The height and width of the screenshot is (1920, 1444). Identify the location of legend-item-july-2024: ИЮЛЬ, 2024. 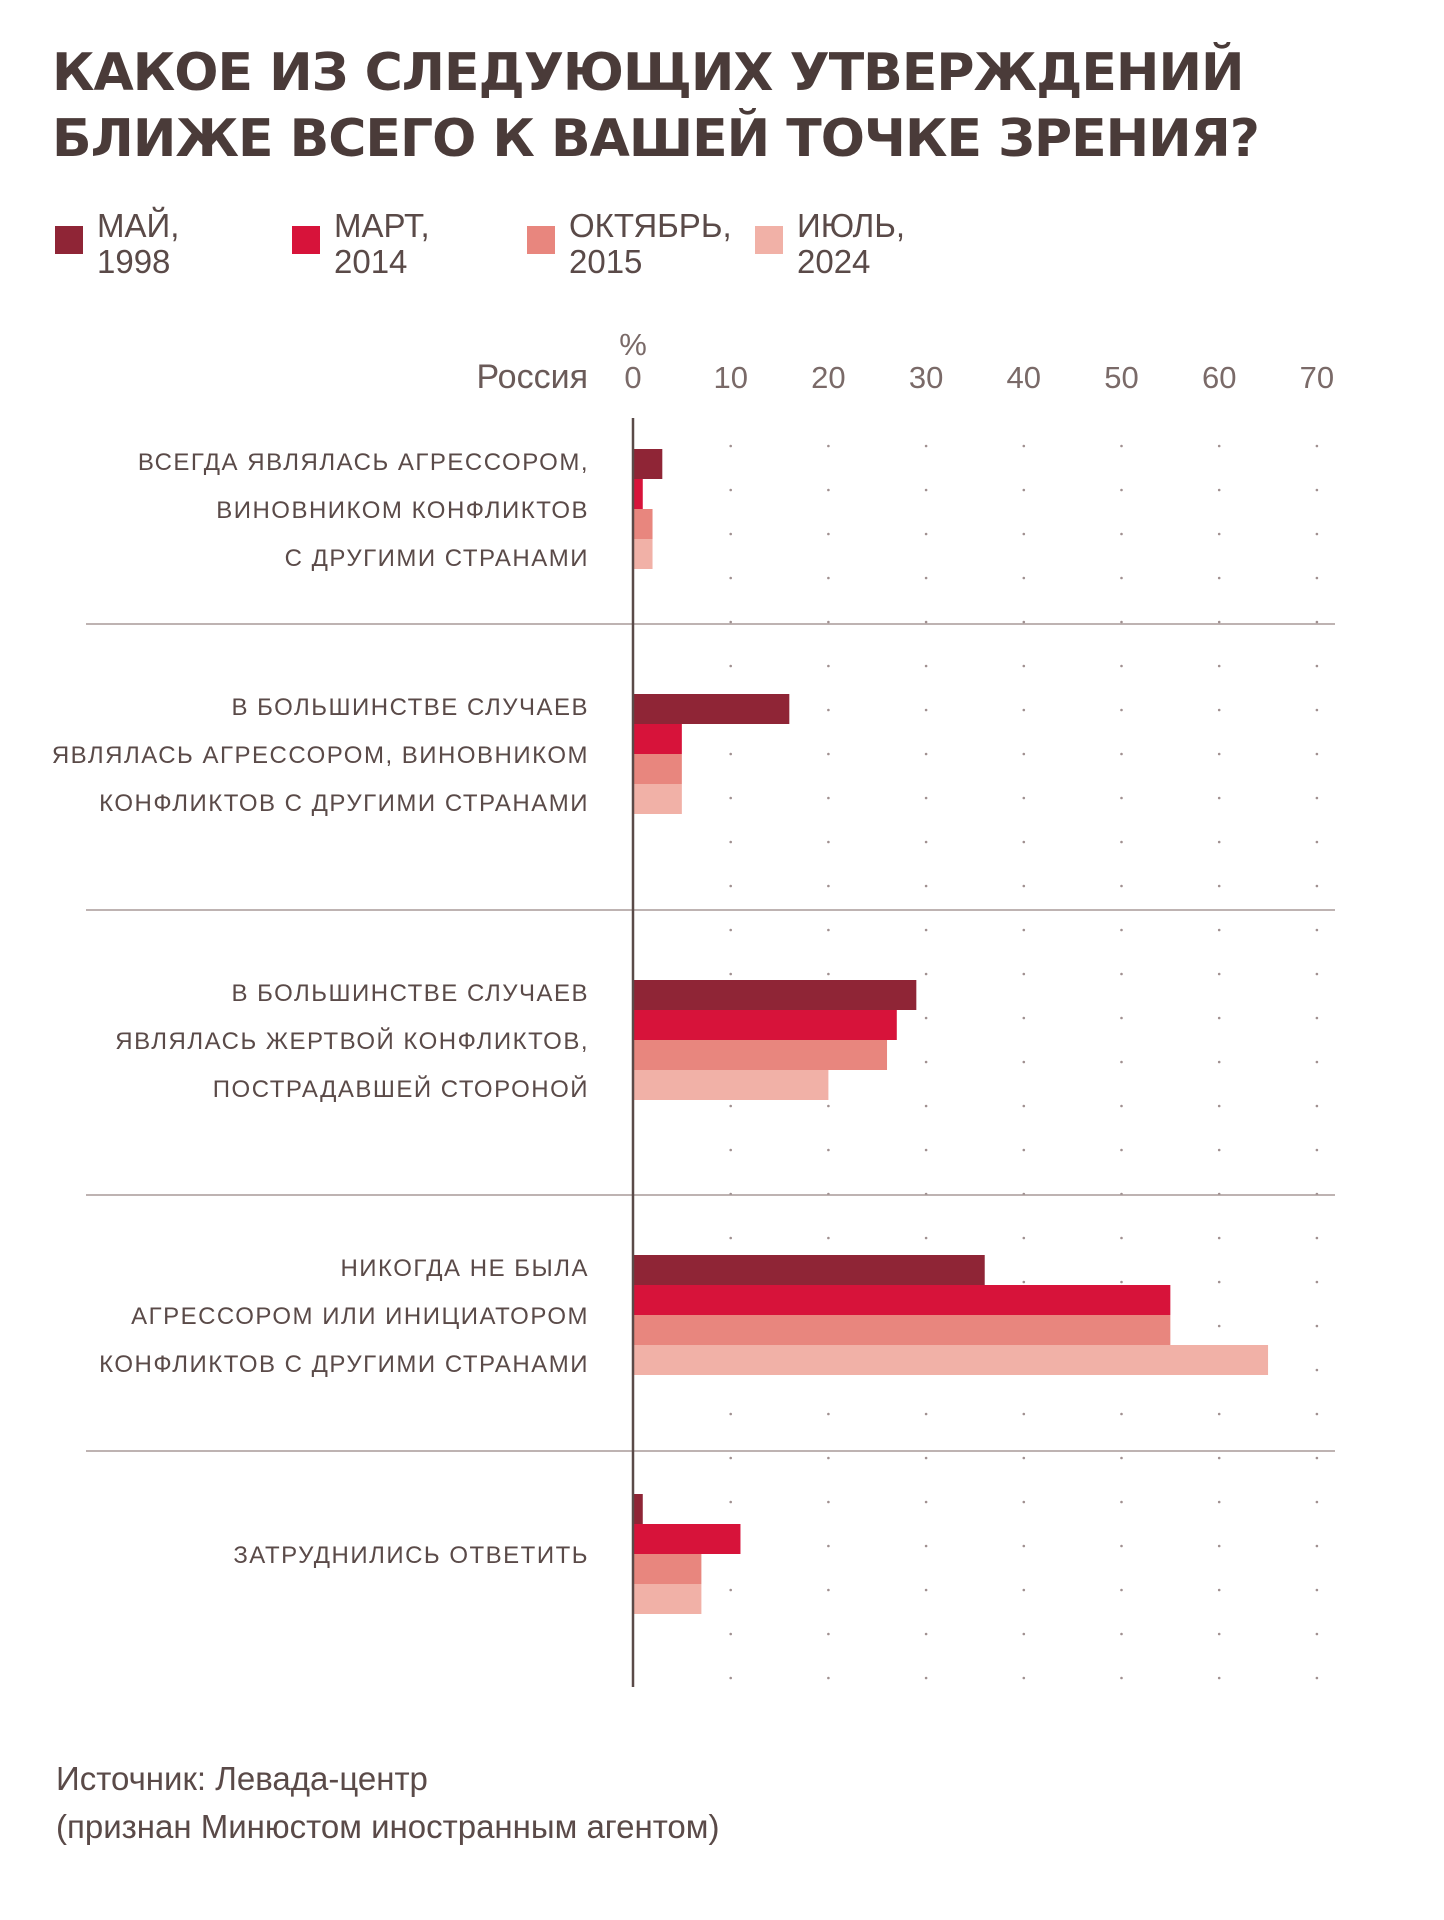
(830, 244).